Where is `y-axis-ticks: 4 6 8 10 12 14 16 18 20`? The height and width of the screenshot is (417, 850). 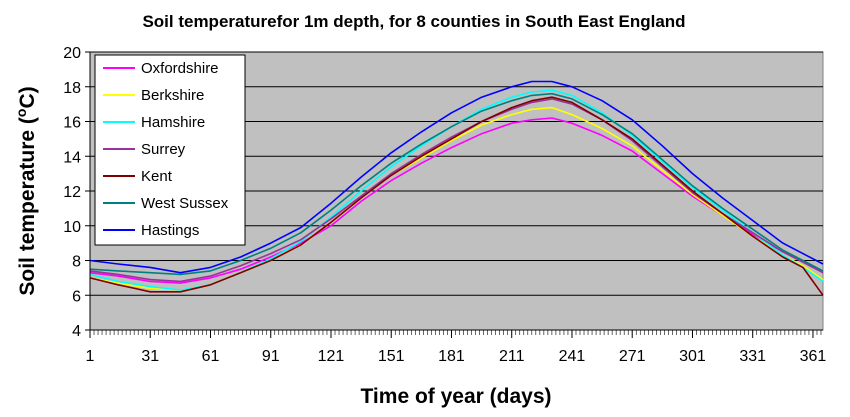 y-axis-ticks: 4 6 8 10 12 14 16 18 20 is located at coordinates (76, 192).